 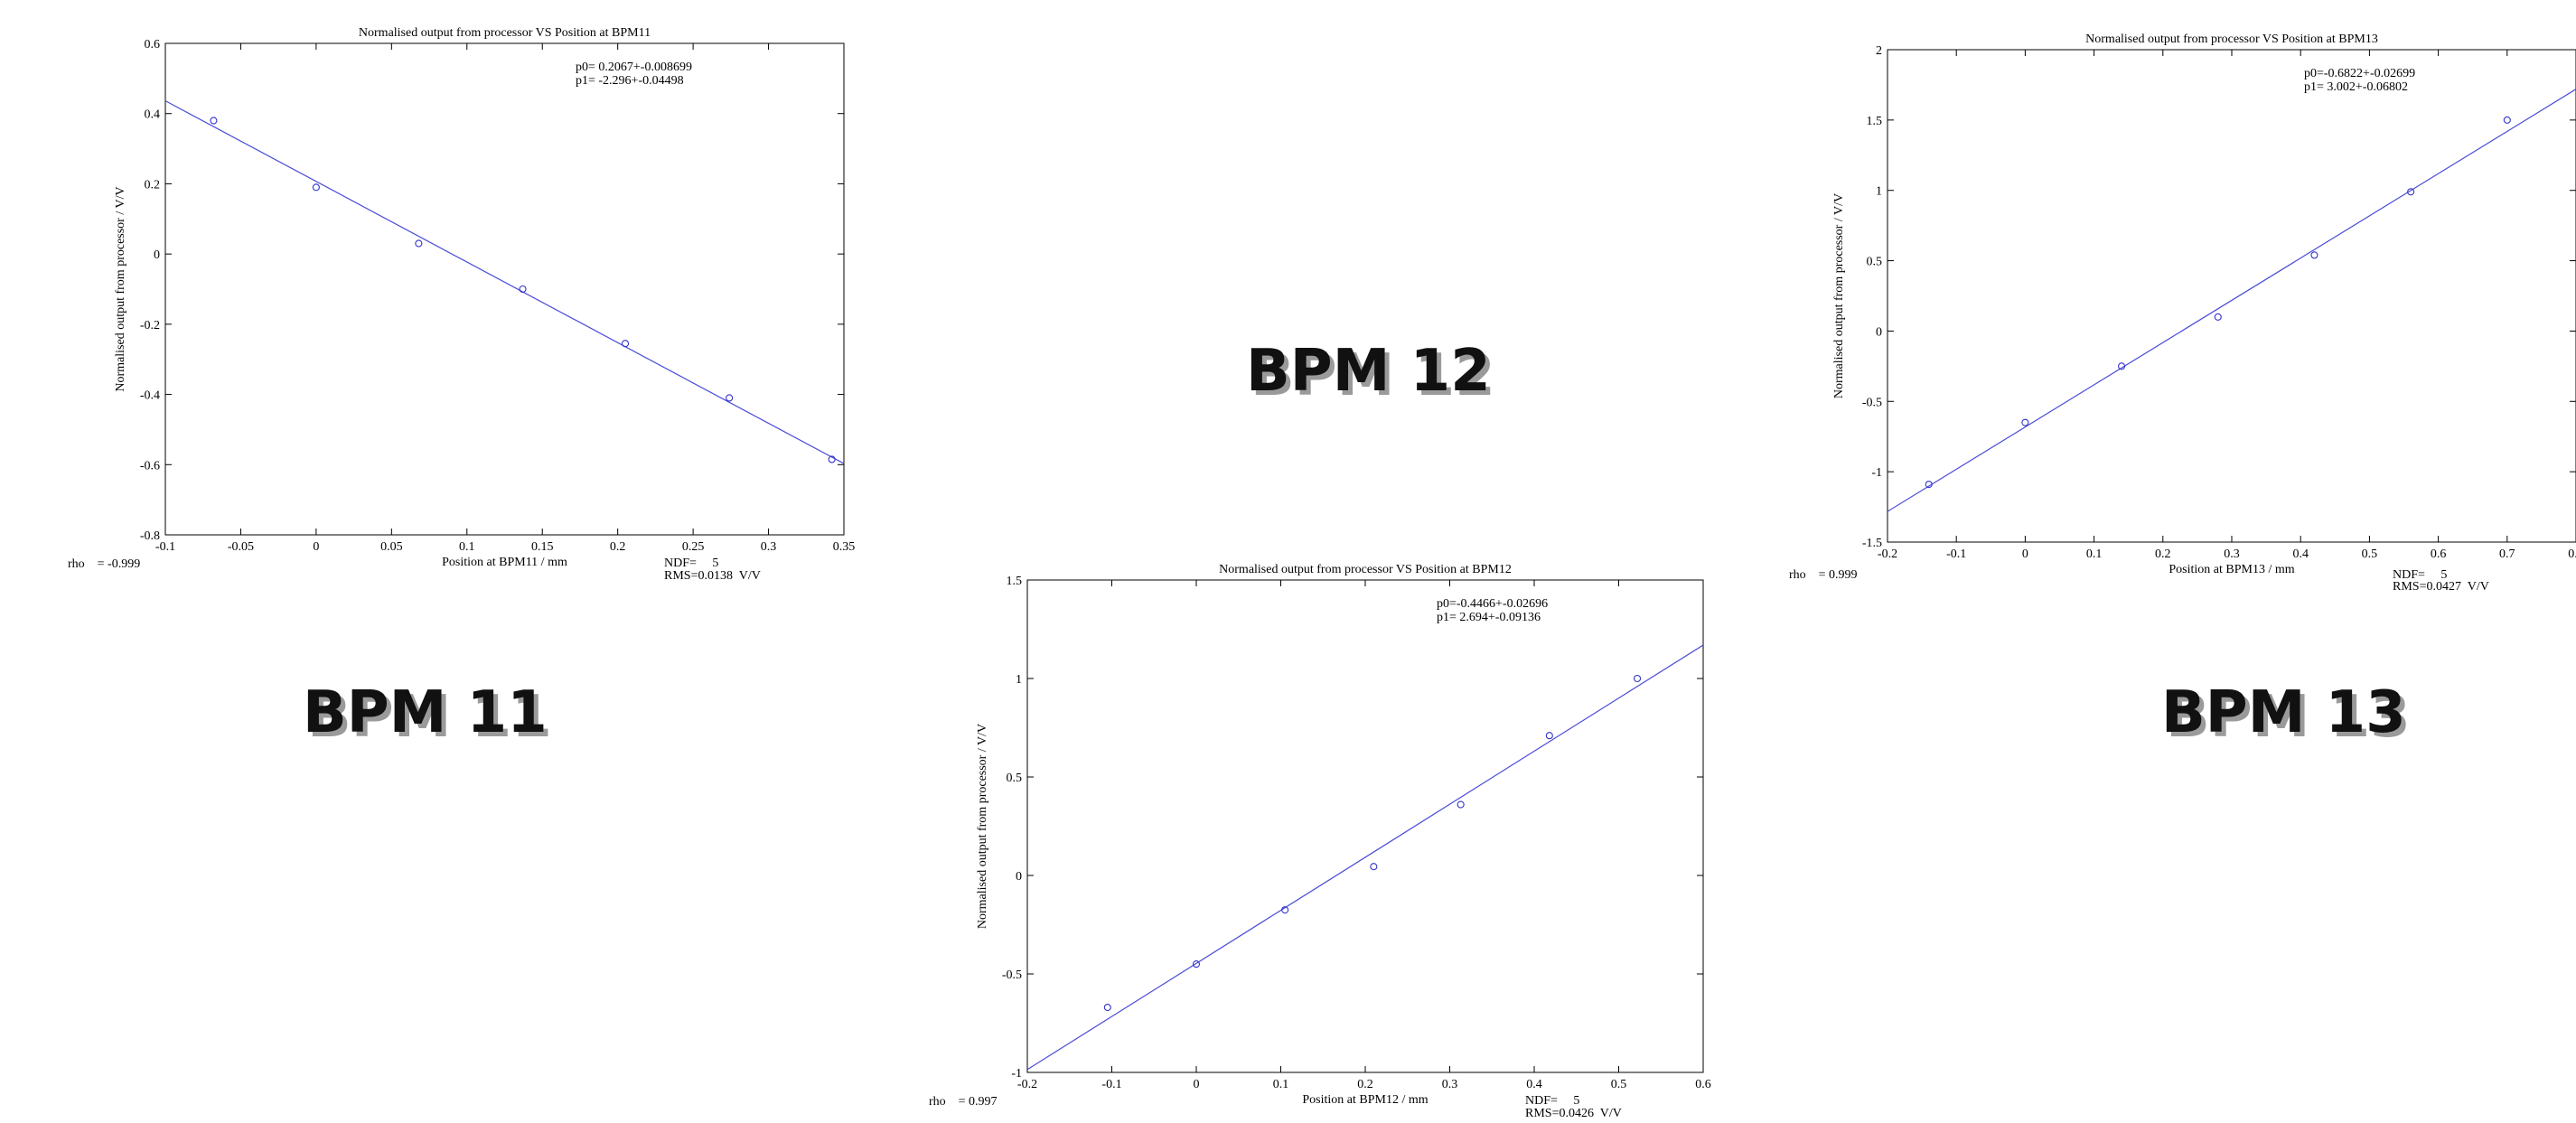 What do you see at coordinates (1872, 402) in the screenshot?
I see `bpm13-ytick-label: -0.5` at bounding box center [1872, 402].